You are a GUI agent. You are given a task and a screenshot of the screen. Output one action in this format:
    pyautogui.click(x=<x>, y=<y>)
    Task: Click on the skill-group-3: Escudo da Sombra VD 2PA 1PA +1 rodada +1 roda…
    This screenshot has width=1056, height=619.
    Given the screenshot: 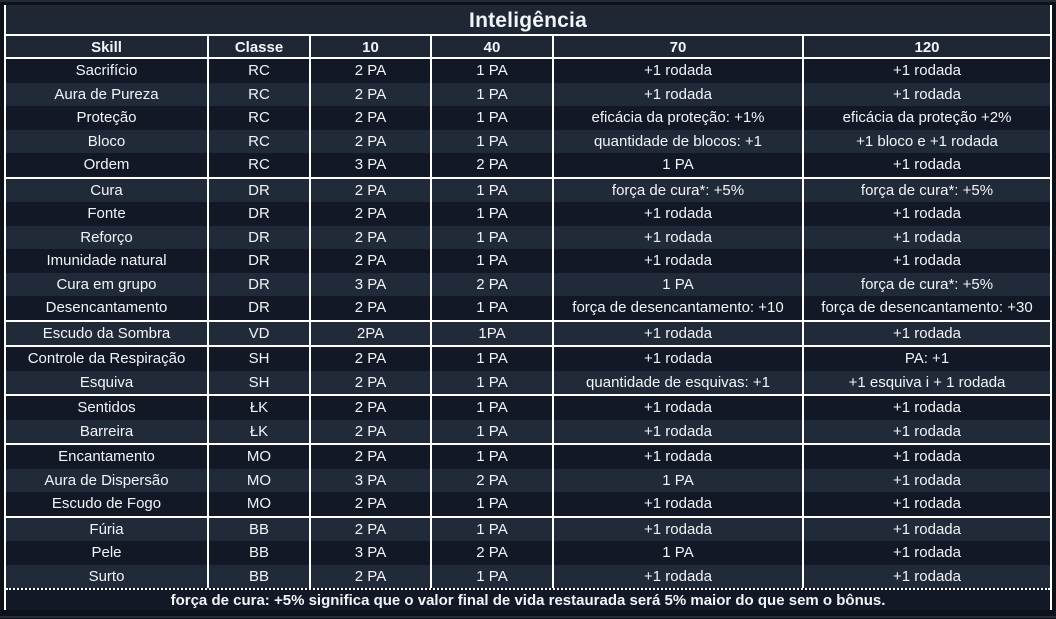 What is the action you would take?
    pyautogui.click(x=528, y=332)
    